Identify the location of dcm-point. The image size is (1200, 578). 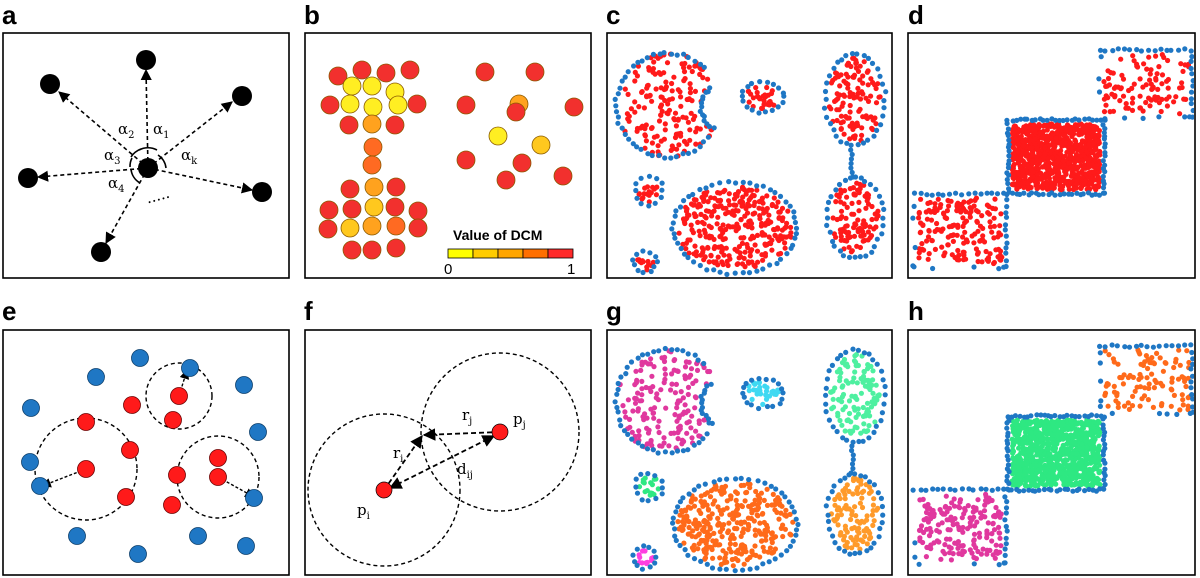
(398, 105).